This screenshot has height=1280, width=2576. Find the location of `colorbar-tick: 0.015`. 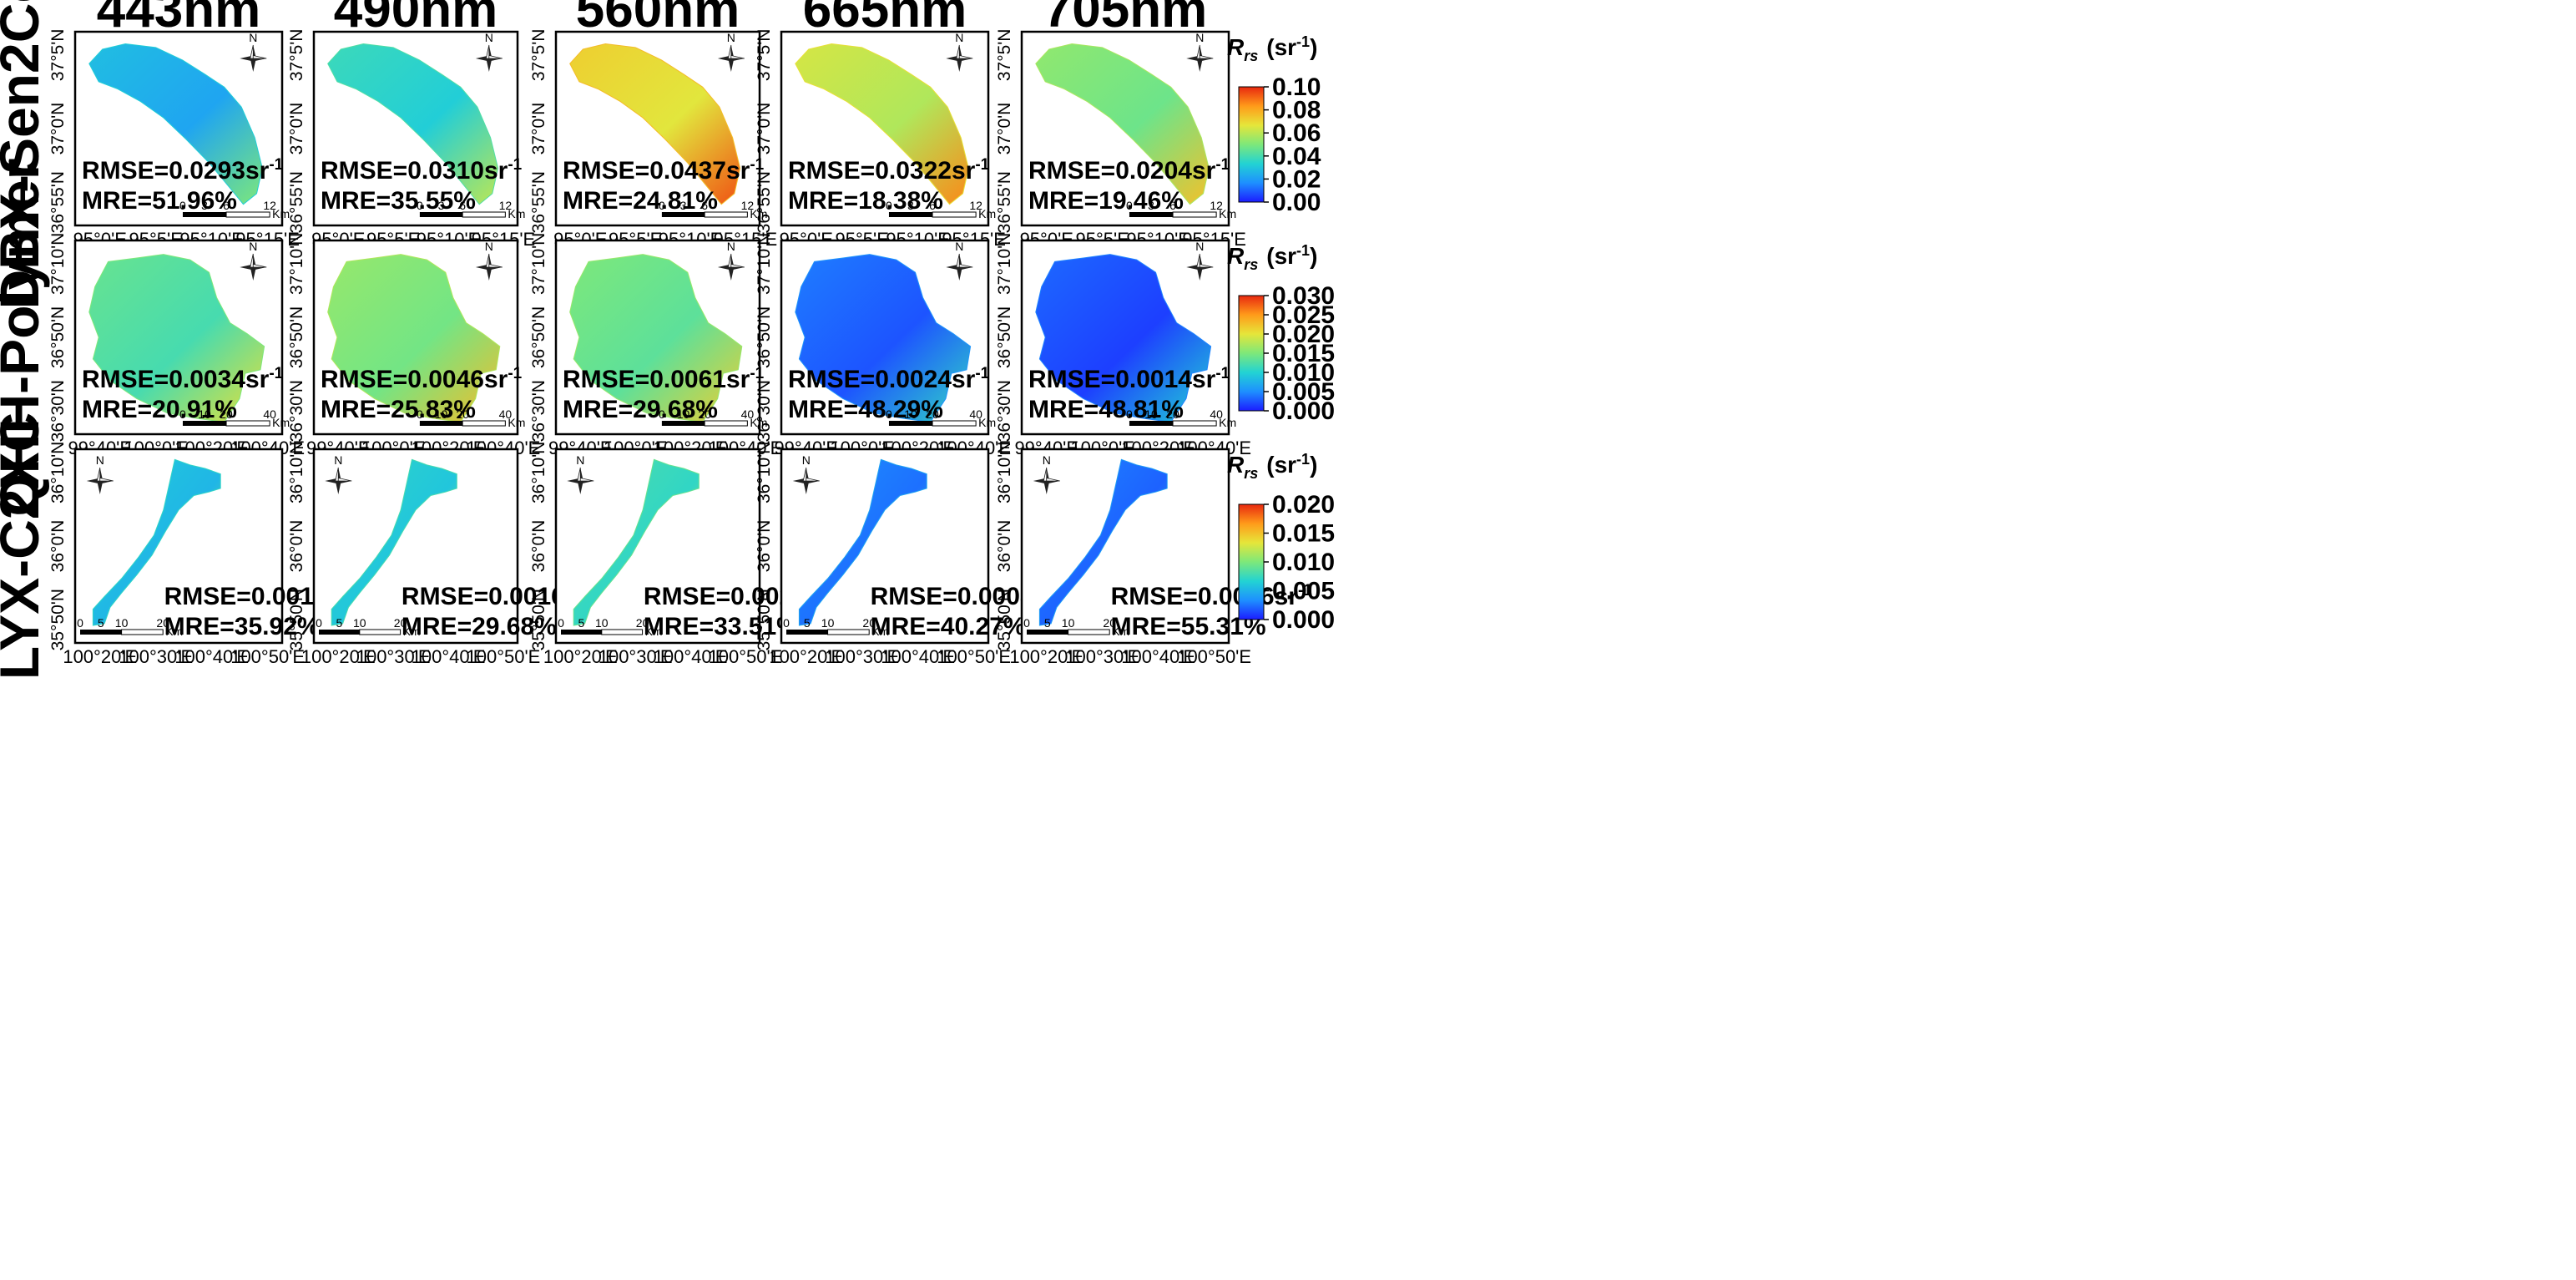

colorbar-tick: 0.015 is located at coordinates (1303, 353).